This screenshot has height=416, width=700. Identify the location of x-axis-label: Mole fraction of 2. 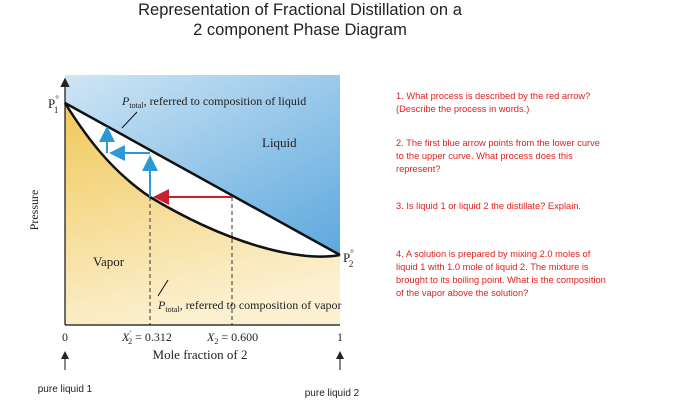
(200, 354).